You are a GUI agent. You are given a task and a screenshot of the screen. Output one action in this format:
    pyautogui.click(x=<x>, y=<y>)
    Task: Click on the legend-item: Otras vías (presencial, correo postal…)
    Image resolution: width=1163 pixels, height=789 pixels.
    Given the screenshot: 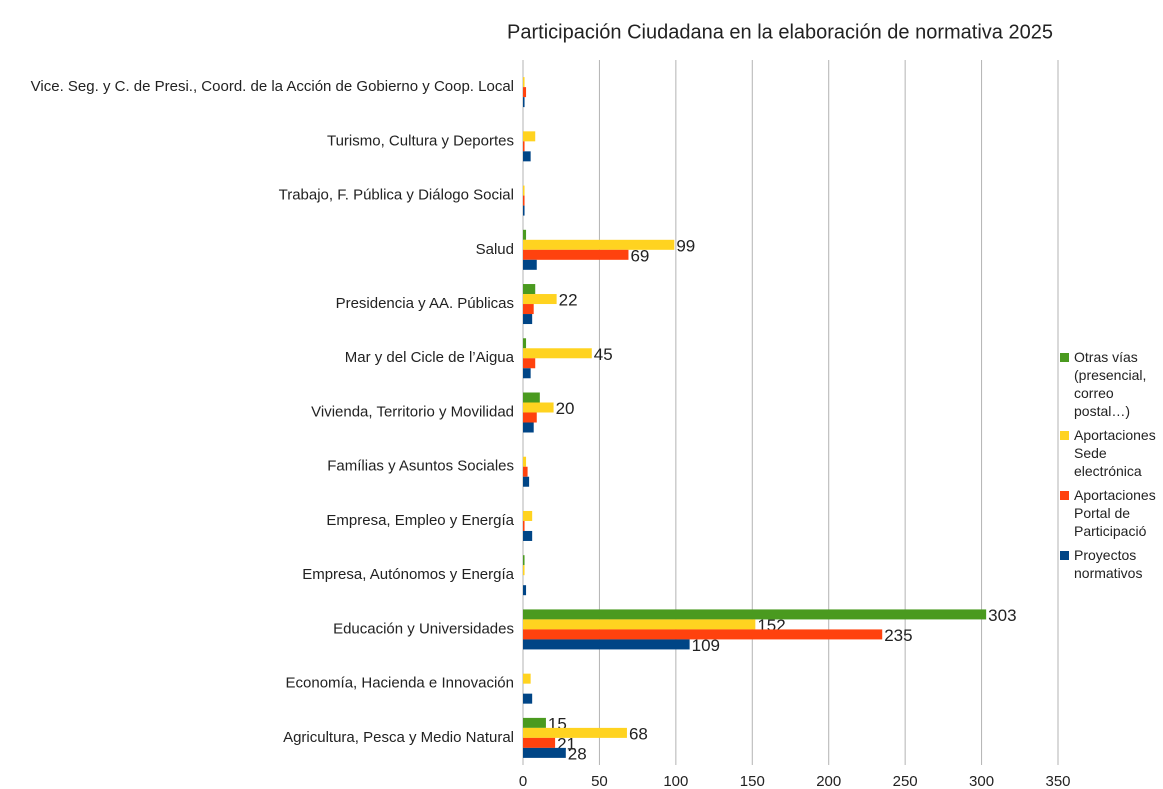 What is the action you would take?
    pyautogui.click(x=1110, y=384)
    